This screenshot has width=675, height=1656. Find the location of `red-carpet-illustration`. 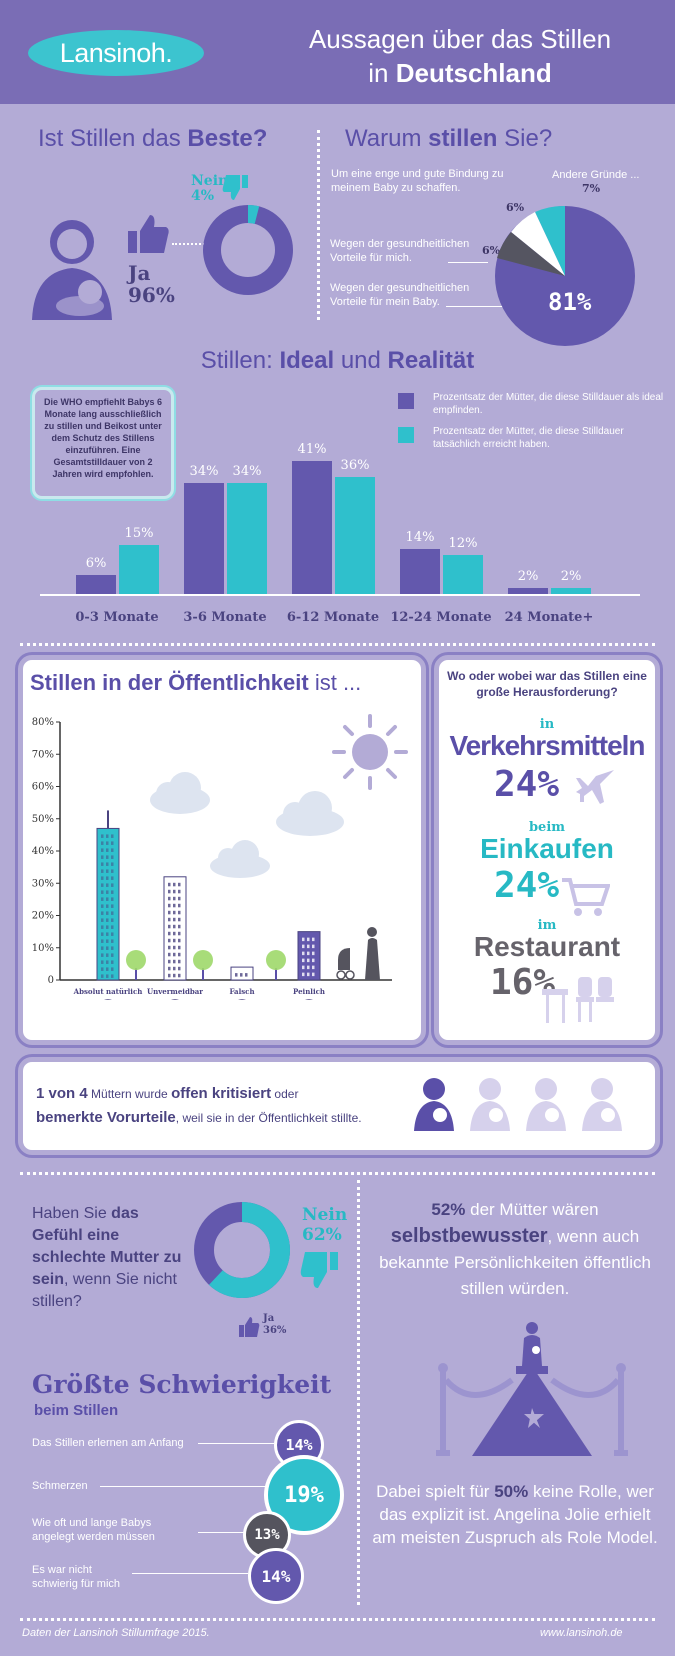

red-carpet-illustration is located at coordinates (532, 1389).